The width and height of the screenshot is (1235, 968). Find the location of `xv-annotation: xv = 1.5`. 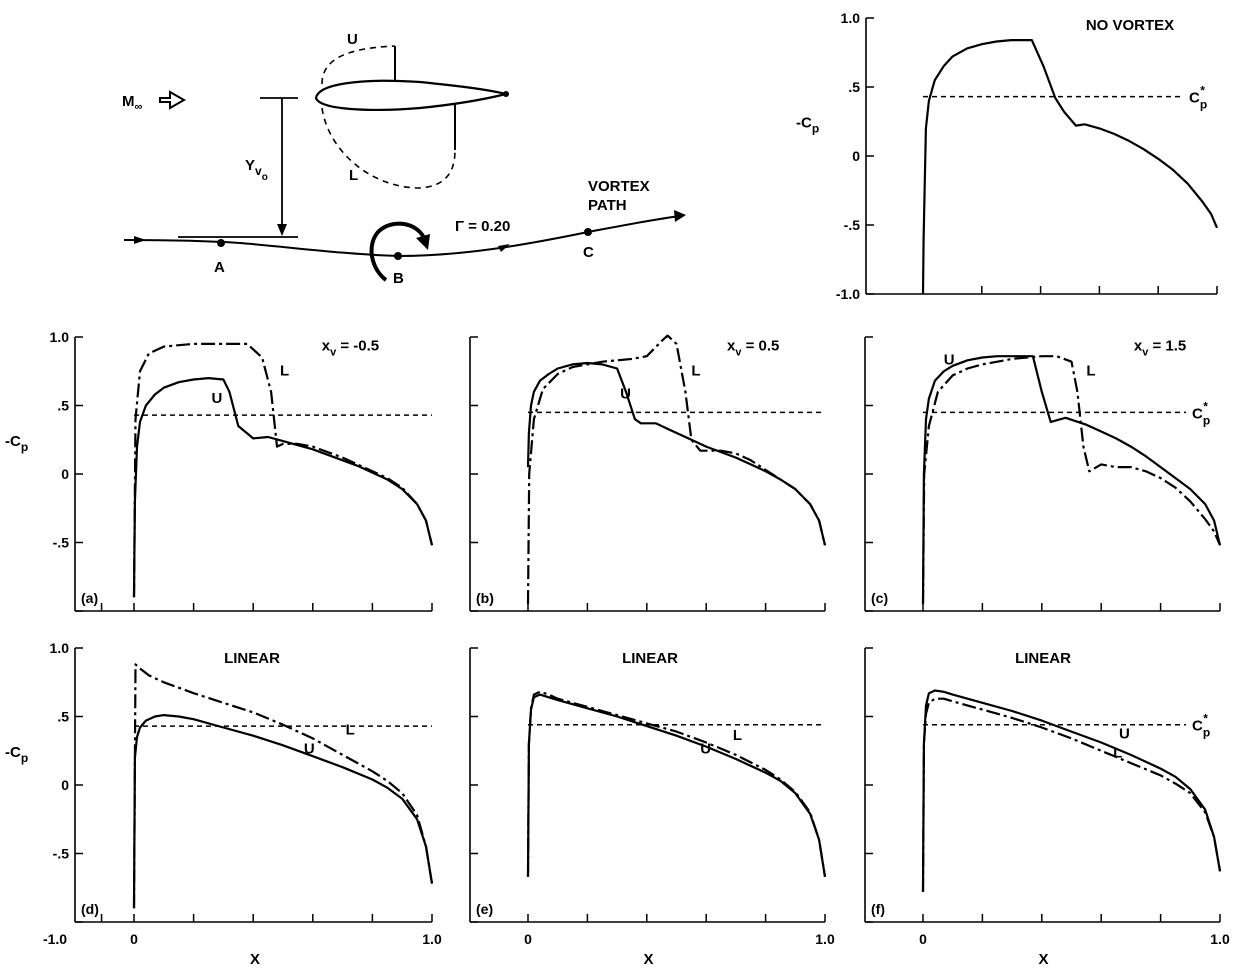

xv-annotation: xv = 1.5 is located at coordinates (1160, 348).